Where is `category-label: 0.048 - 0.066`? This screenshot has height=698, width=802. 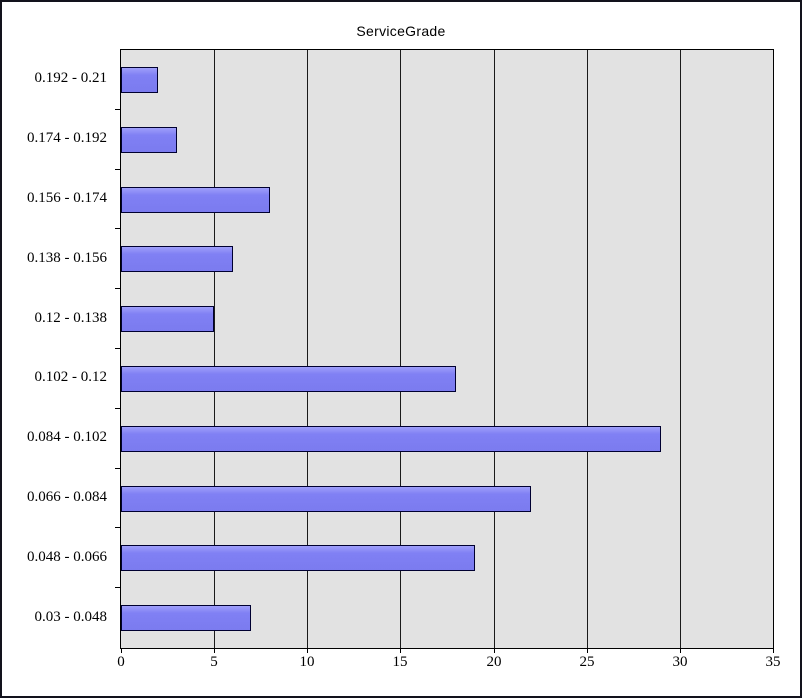
category-label: 0.048 - 0.066 is located at coordinates (67, 556).